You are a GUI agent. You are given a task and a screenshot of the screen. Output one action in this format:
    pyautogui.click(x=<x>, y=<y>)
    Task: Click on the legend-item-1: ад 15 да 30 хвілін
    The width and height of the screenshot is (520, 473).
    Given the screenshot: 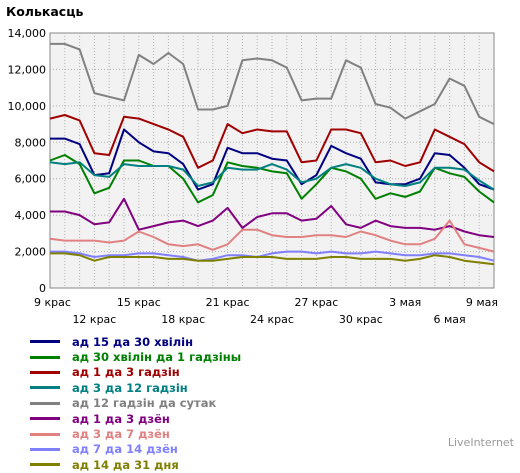 What is the action you would take?
    pyautogui.click(x=135, y=341)
    